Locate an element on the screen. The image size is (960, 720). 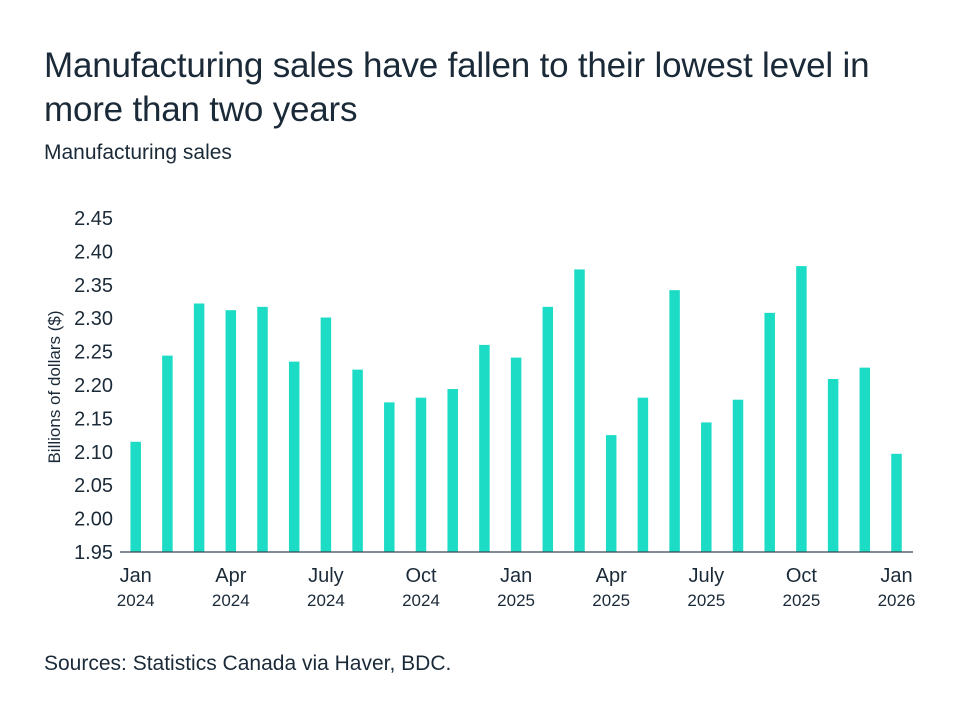
y-tick-label: 1.95 is located at coordinates (93, 553).